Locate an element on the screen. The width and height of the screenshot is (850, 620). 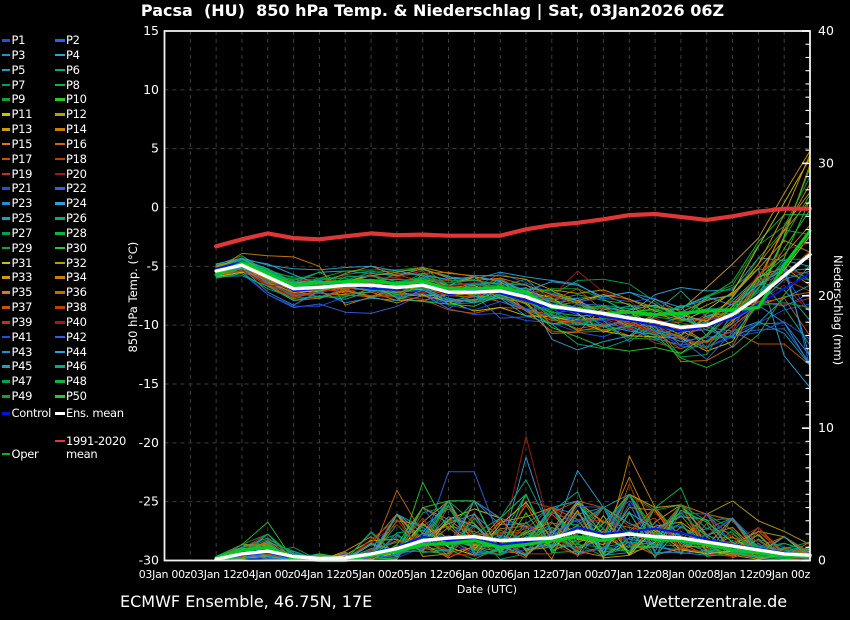
legend-item-p28-label: P28 is located at coordinates (76, 232).